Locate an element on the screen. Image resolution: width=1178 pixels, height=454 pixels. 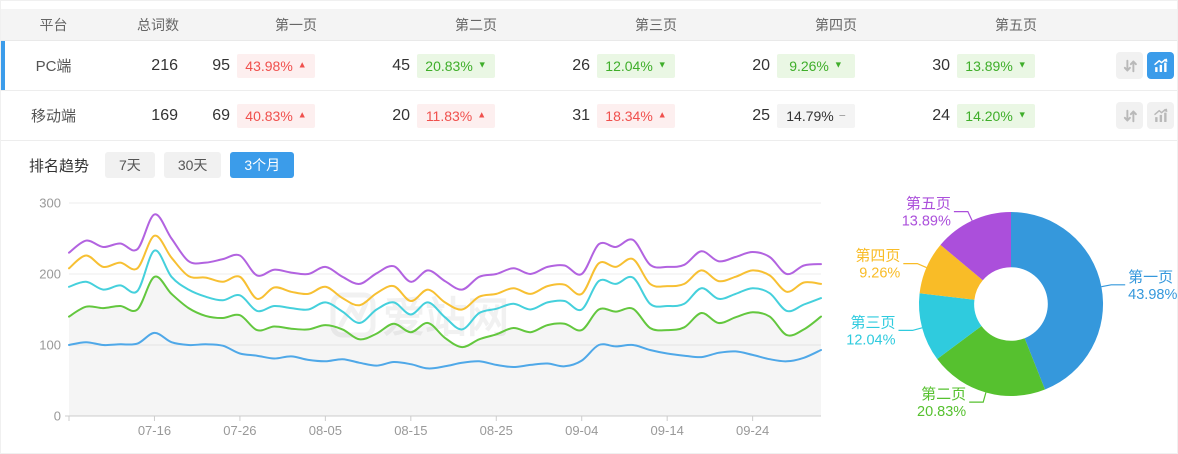
slice-label-pct: 13.89% is located at coordinates (926, 222).